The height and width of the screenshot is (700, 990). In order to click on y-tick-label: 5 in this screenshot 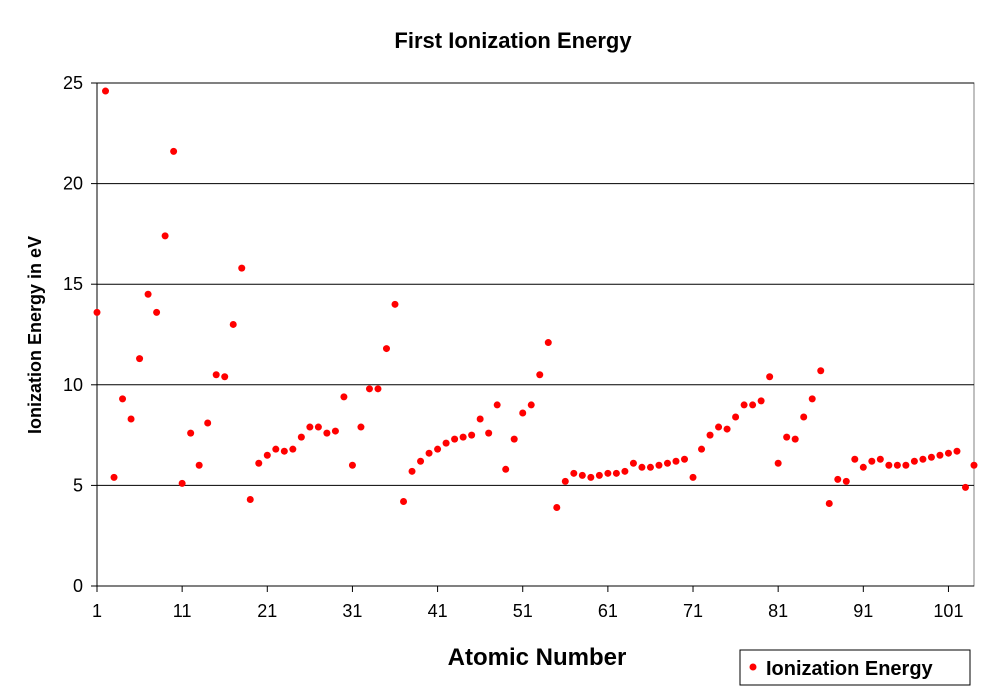, I will do `click(78, 485)`.